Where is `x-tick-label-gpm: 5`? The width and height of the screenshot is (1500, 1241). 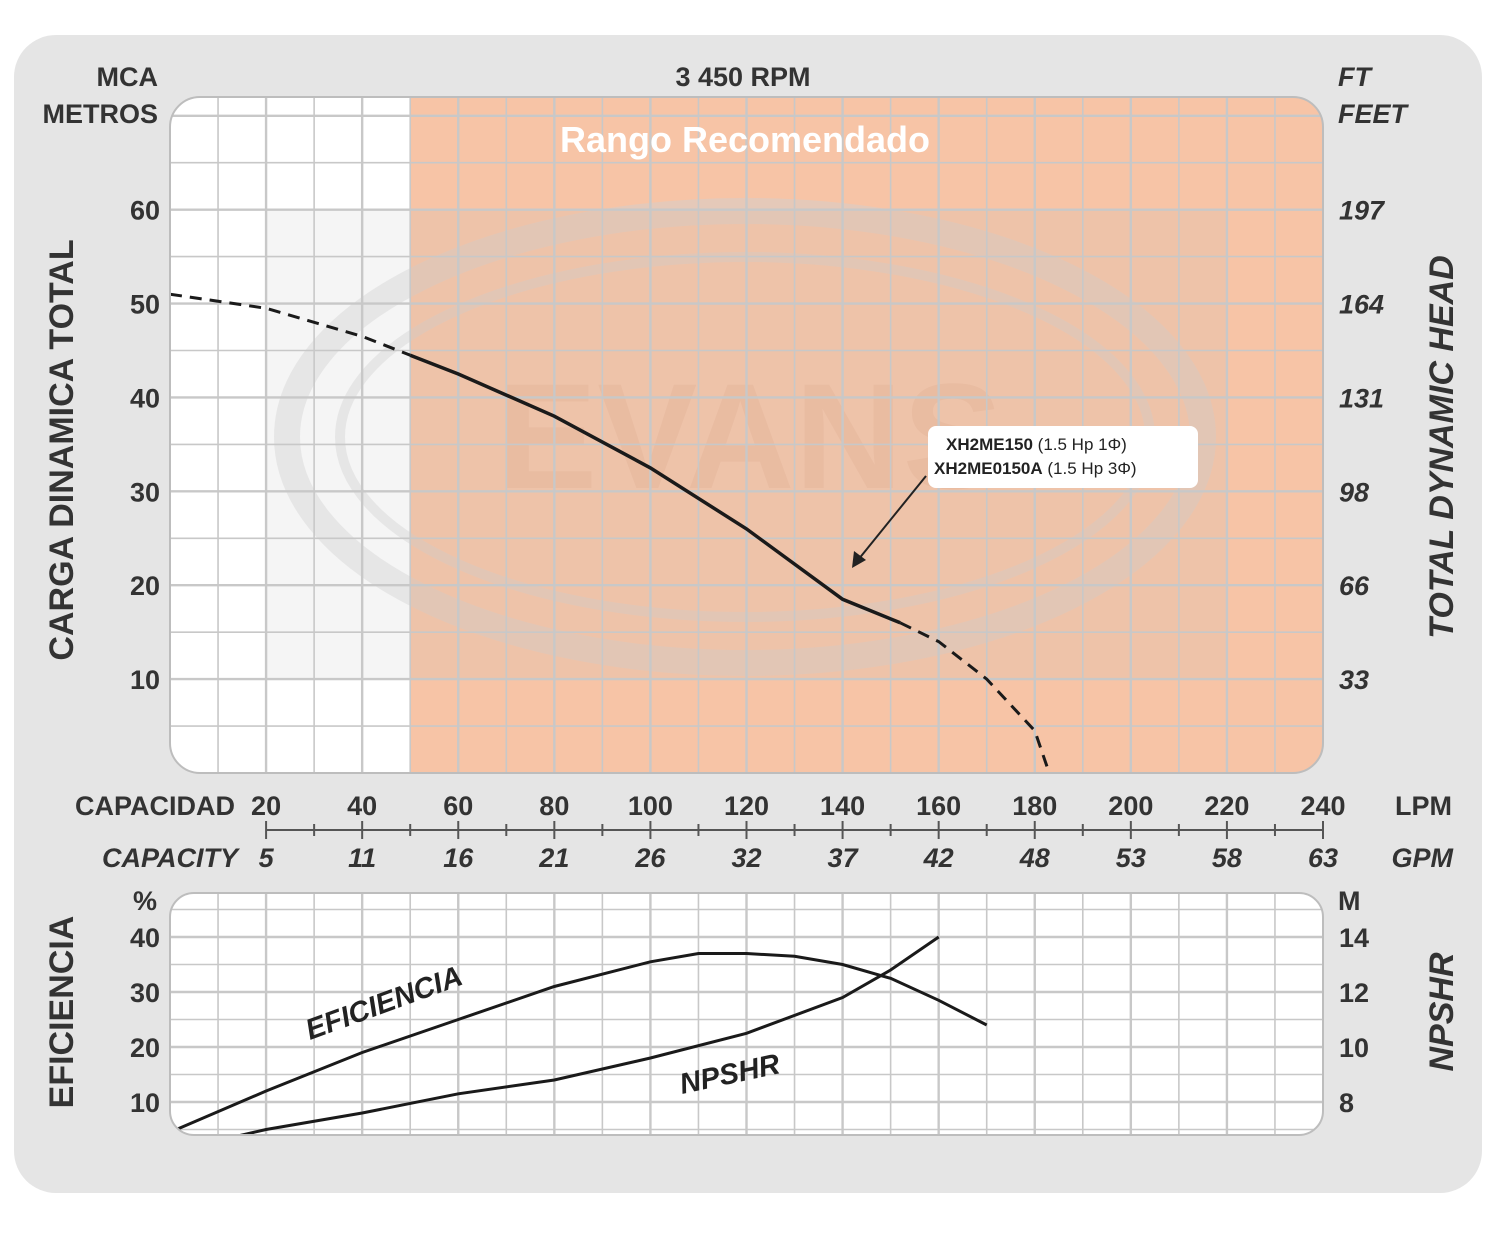
x-tick-label-gpm: 5 is located at coordinates (267, 858).